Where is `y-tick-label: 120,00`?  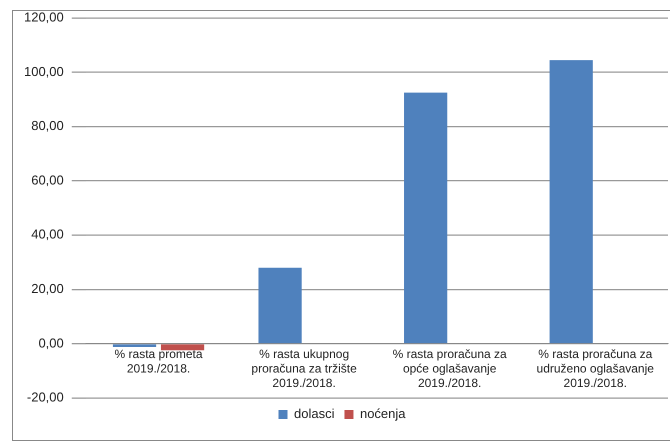 y-tick-label: 120,00 is located at coordinates (44, 17).